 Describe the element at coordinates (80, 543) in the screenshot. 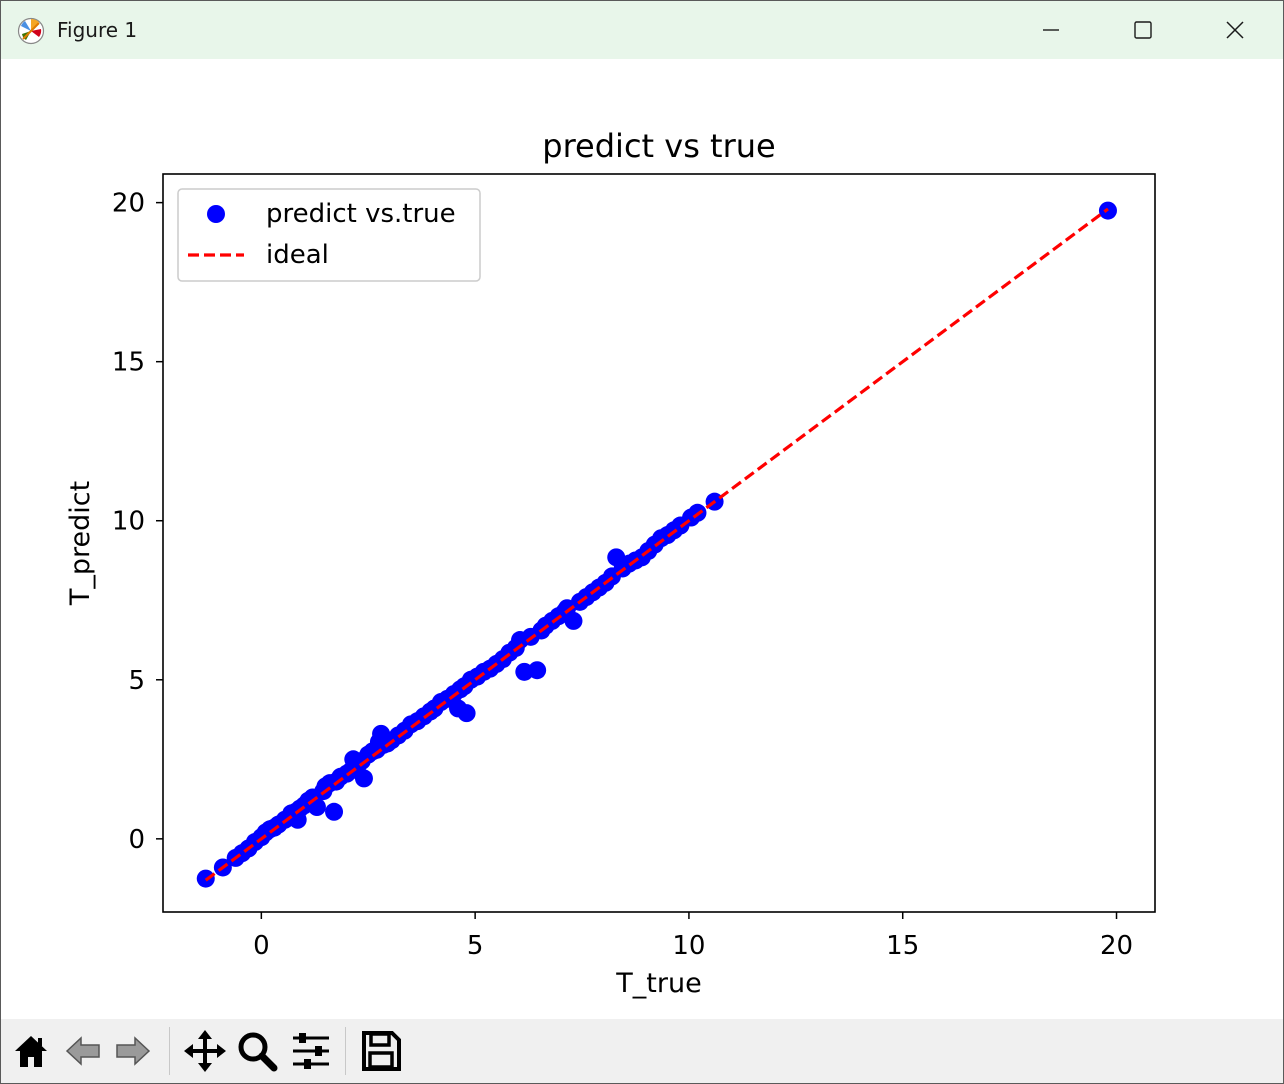

I see `y-axis-label: T_predict` at that location.